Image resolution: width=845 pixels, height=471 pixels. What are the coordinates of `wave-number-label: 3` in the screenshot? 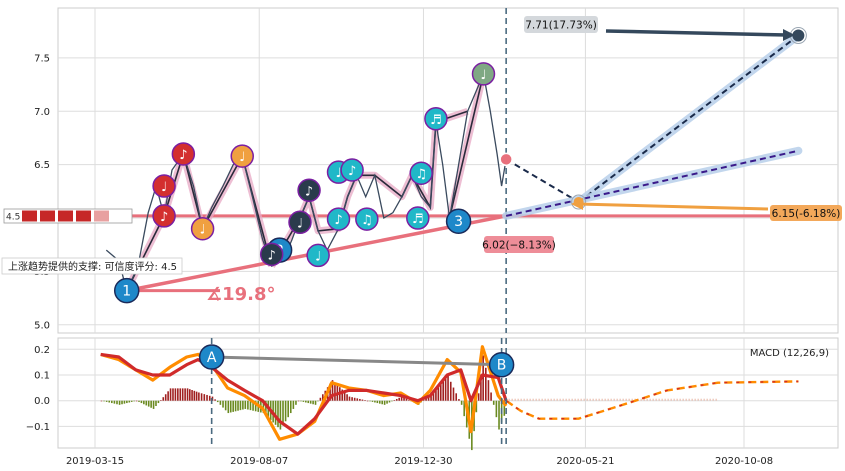 It's located at (458, 222).